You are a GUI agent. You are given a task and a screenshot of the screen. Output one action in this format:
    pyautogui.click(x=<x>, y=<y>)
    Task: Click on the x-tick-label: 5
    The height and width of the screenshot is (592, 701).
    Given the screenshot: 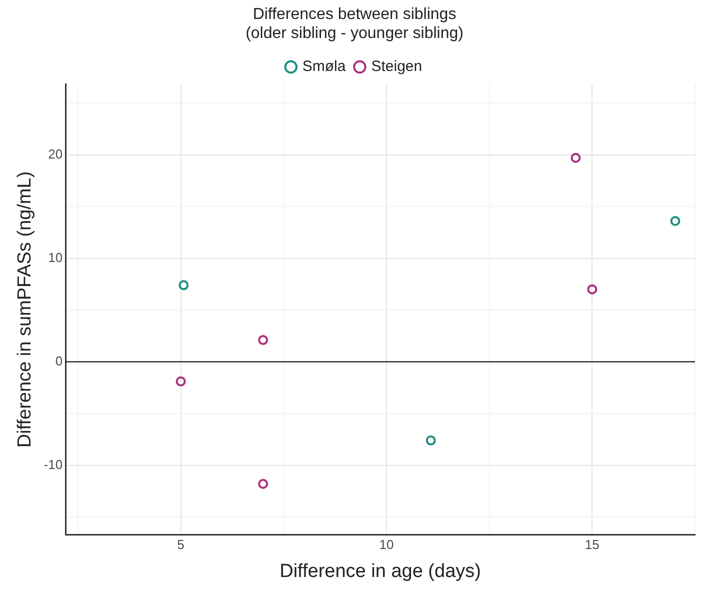 What is the action you would take?
    pyautogui.click(x=180, y=544)
    